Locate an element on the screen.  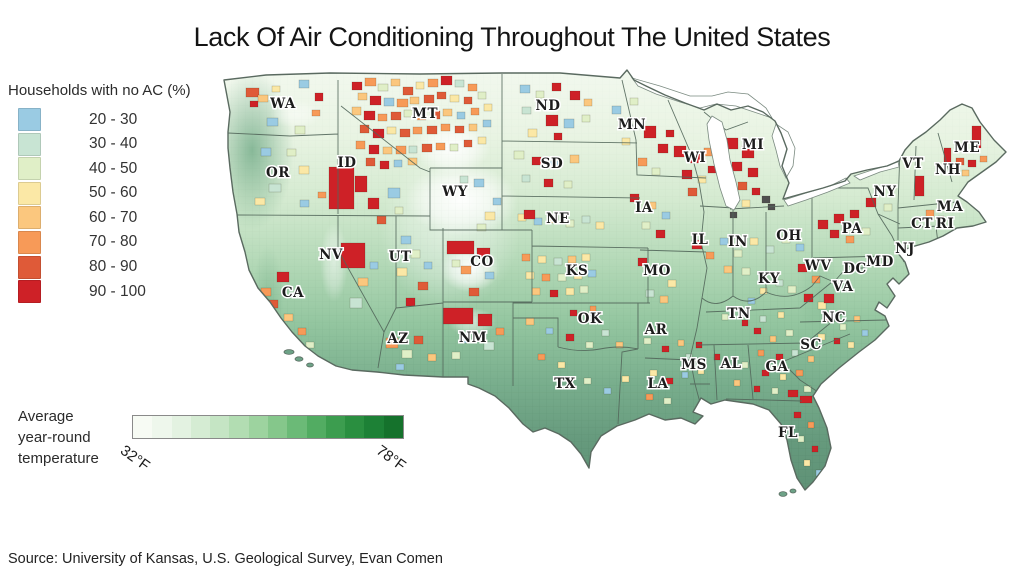
state-label-mi: MI is located at coordinates (753, 145).